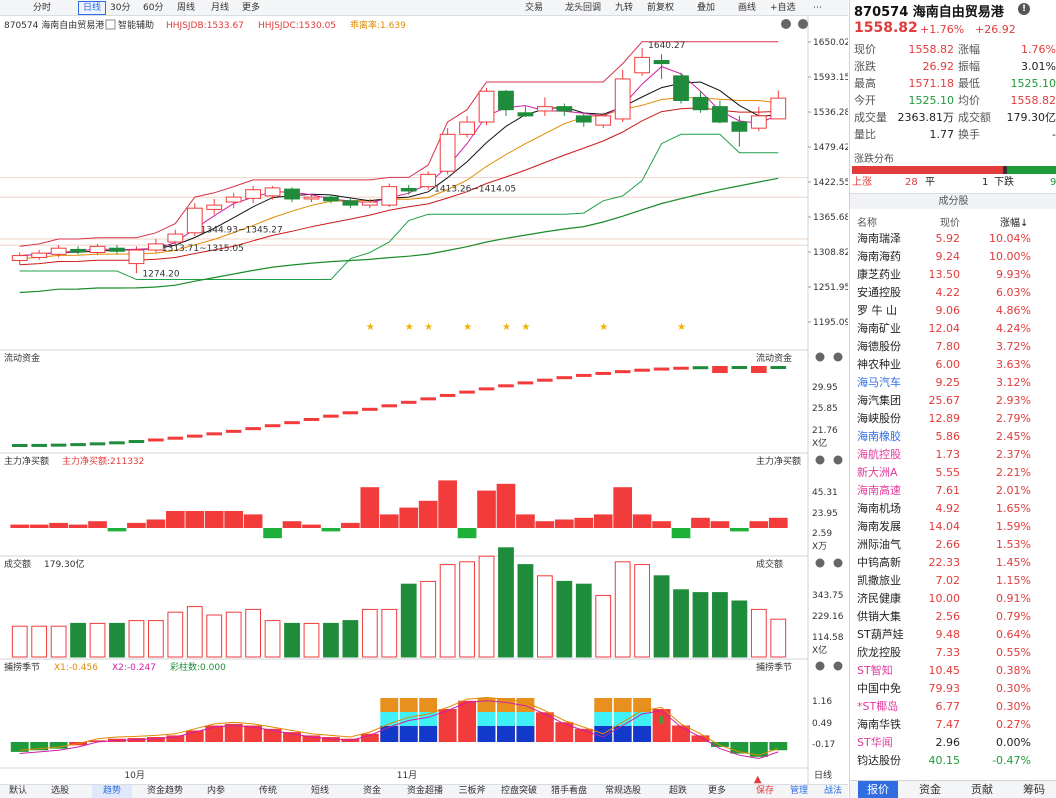 The height and width of the screenshot is (798, 1056). Describe the element at coordinates (953, 329) in the screenshot. I see `constituent-row: 海南矿业 12.04 4.24%` at that location.